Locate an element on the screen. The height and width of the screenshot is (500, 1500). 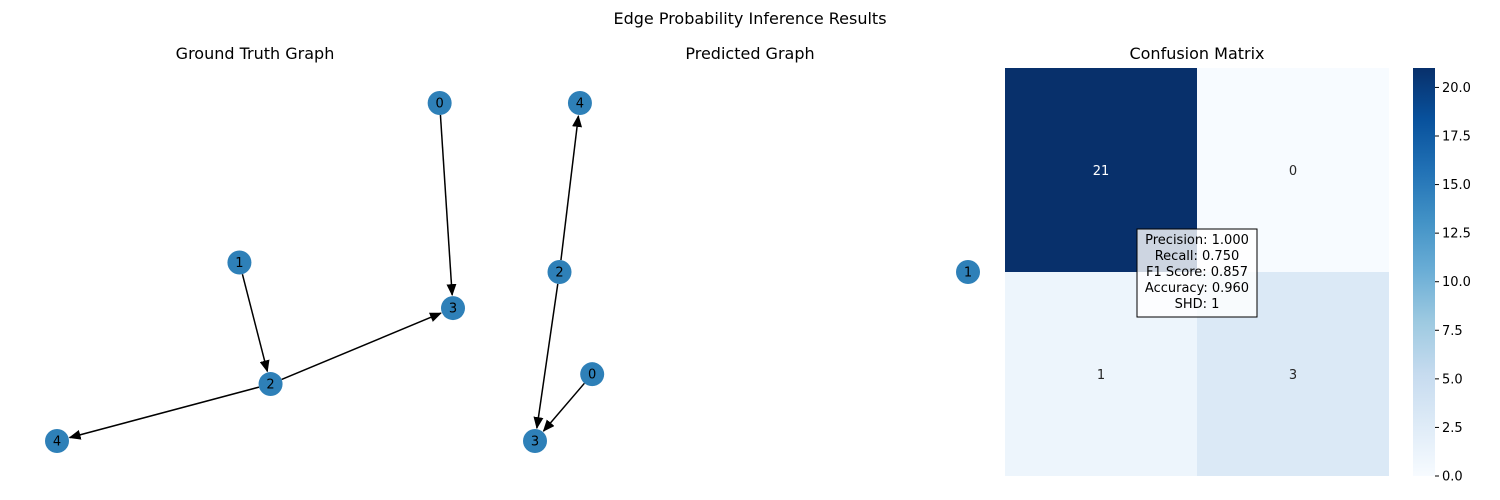
heatmap-cell-label-0-0: 21 is located at coordinates (1101, 171).